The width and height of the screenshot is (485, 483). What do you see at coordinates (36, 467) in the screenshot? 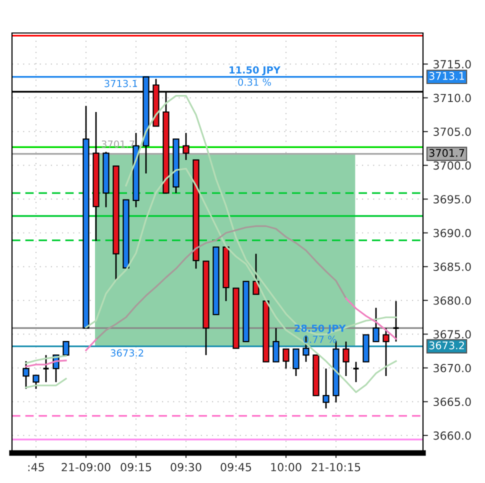
I see `x-tick-label: :45` at bounding box center [36, 467].